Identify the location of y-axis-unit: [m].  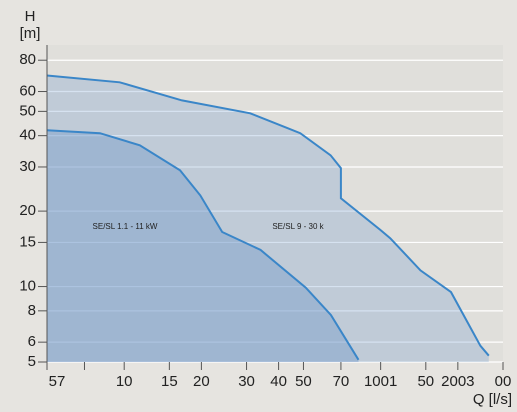
(30, 33).